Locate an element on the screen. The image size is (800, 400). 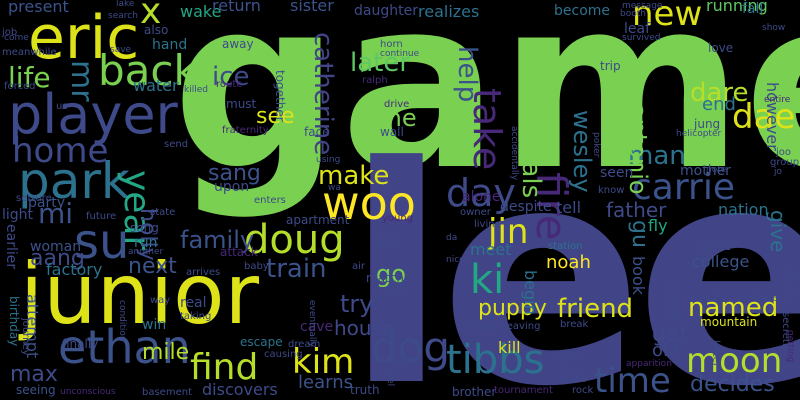
word-man: man is located at coordinates (657, 156).